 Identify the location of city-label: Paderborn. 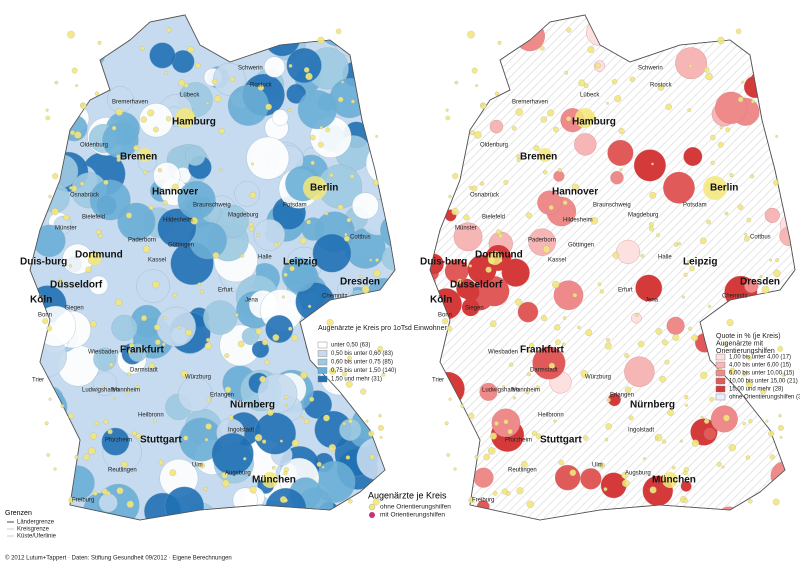
(542, 241).